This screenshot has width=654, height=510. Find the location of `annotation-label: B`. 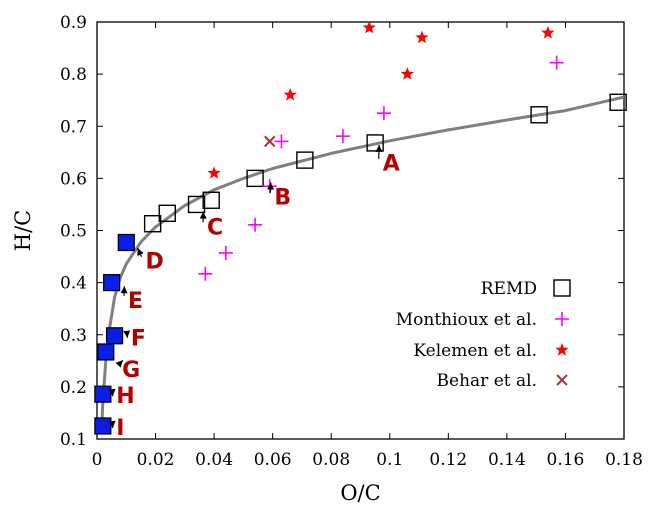

annotation-label: B is located at coordinates (282, 198).